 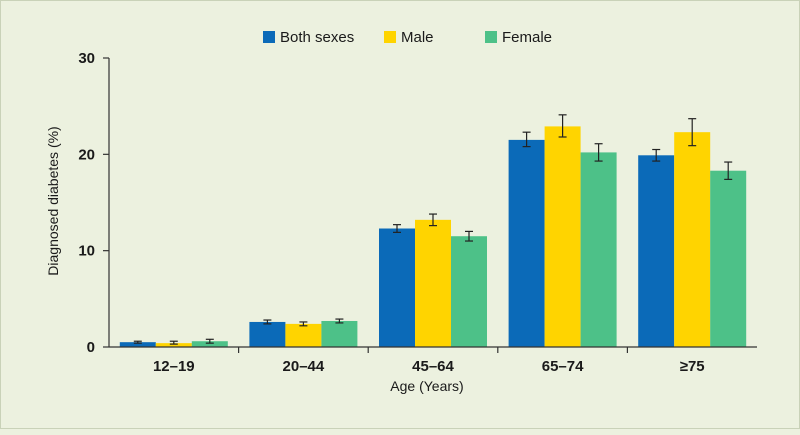 I want to click on legend-label: Both sexes, so click(x=317, y=37).